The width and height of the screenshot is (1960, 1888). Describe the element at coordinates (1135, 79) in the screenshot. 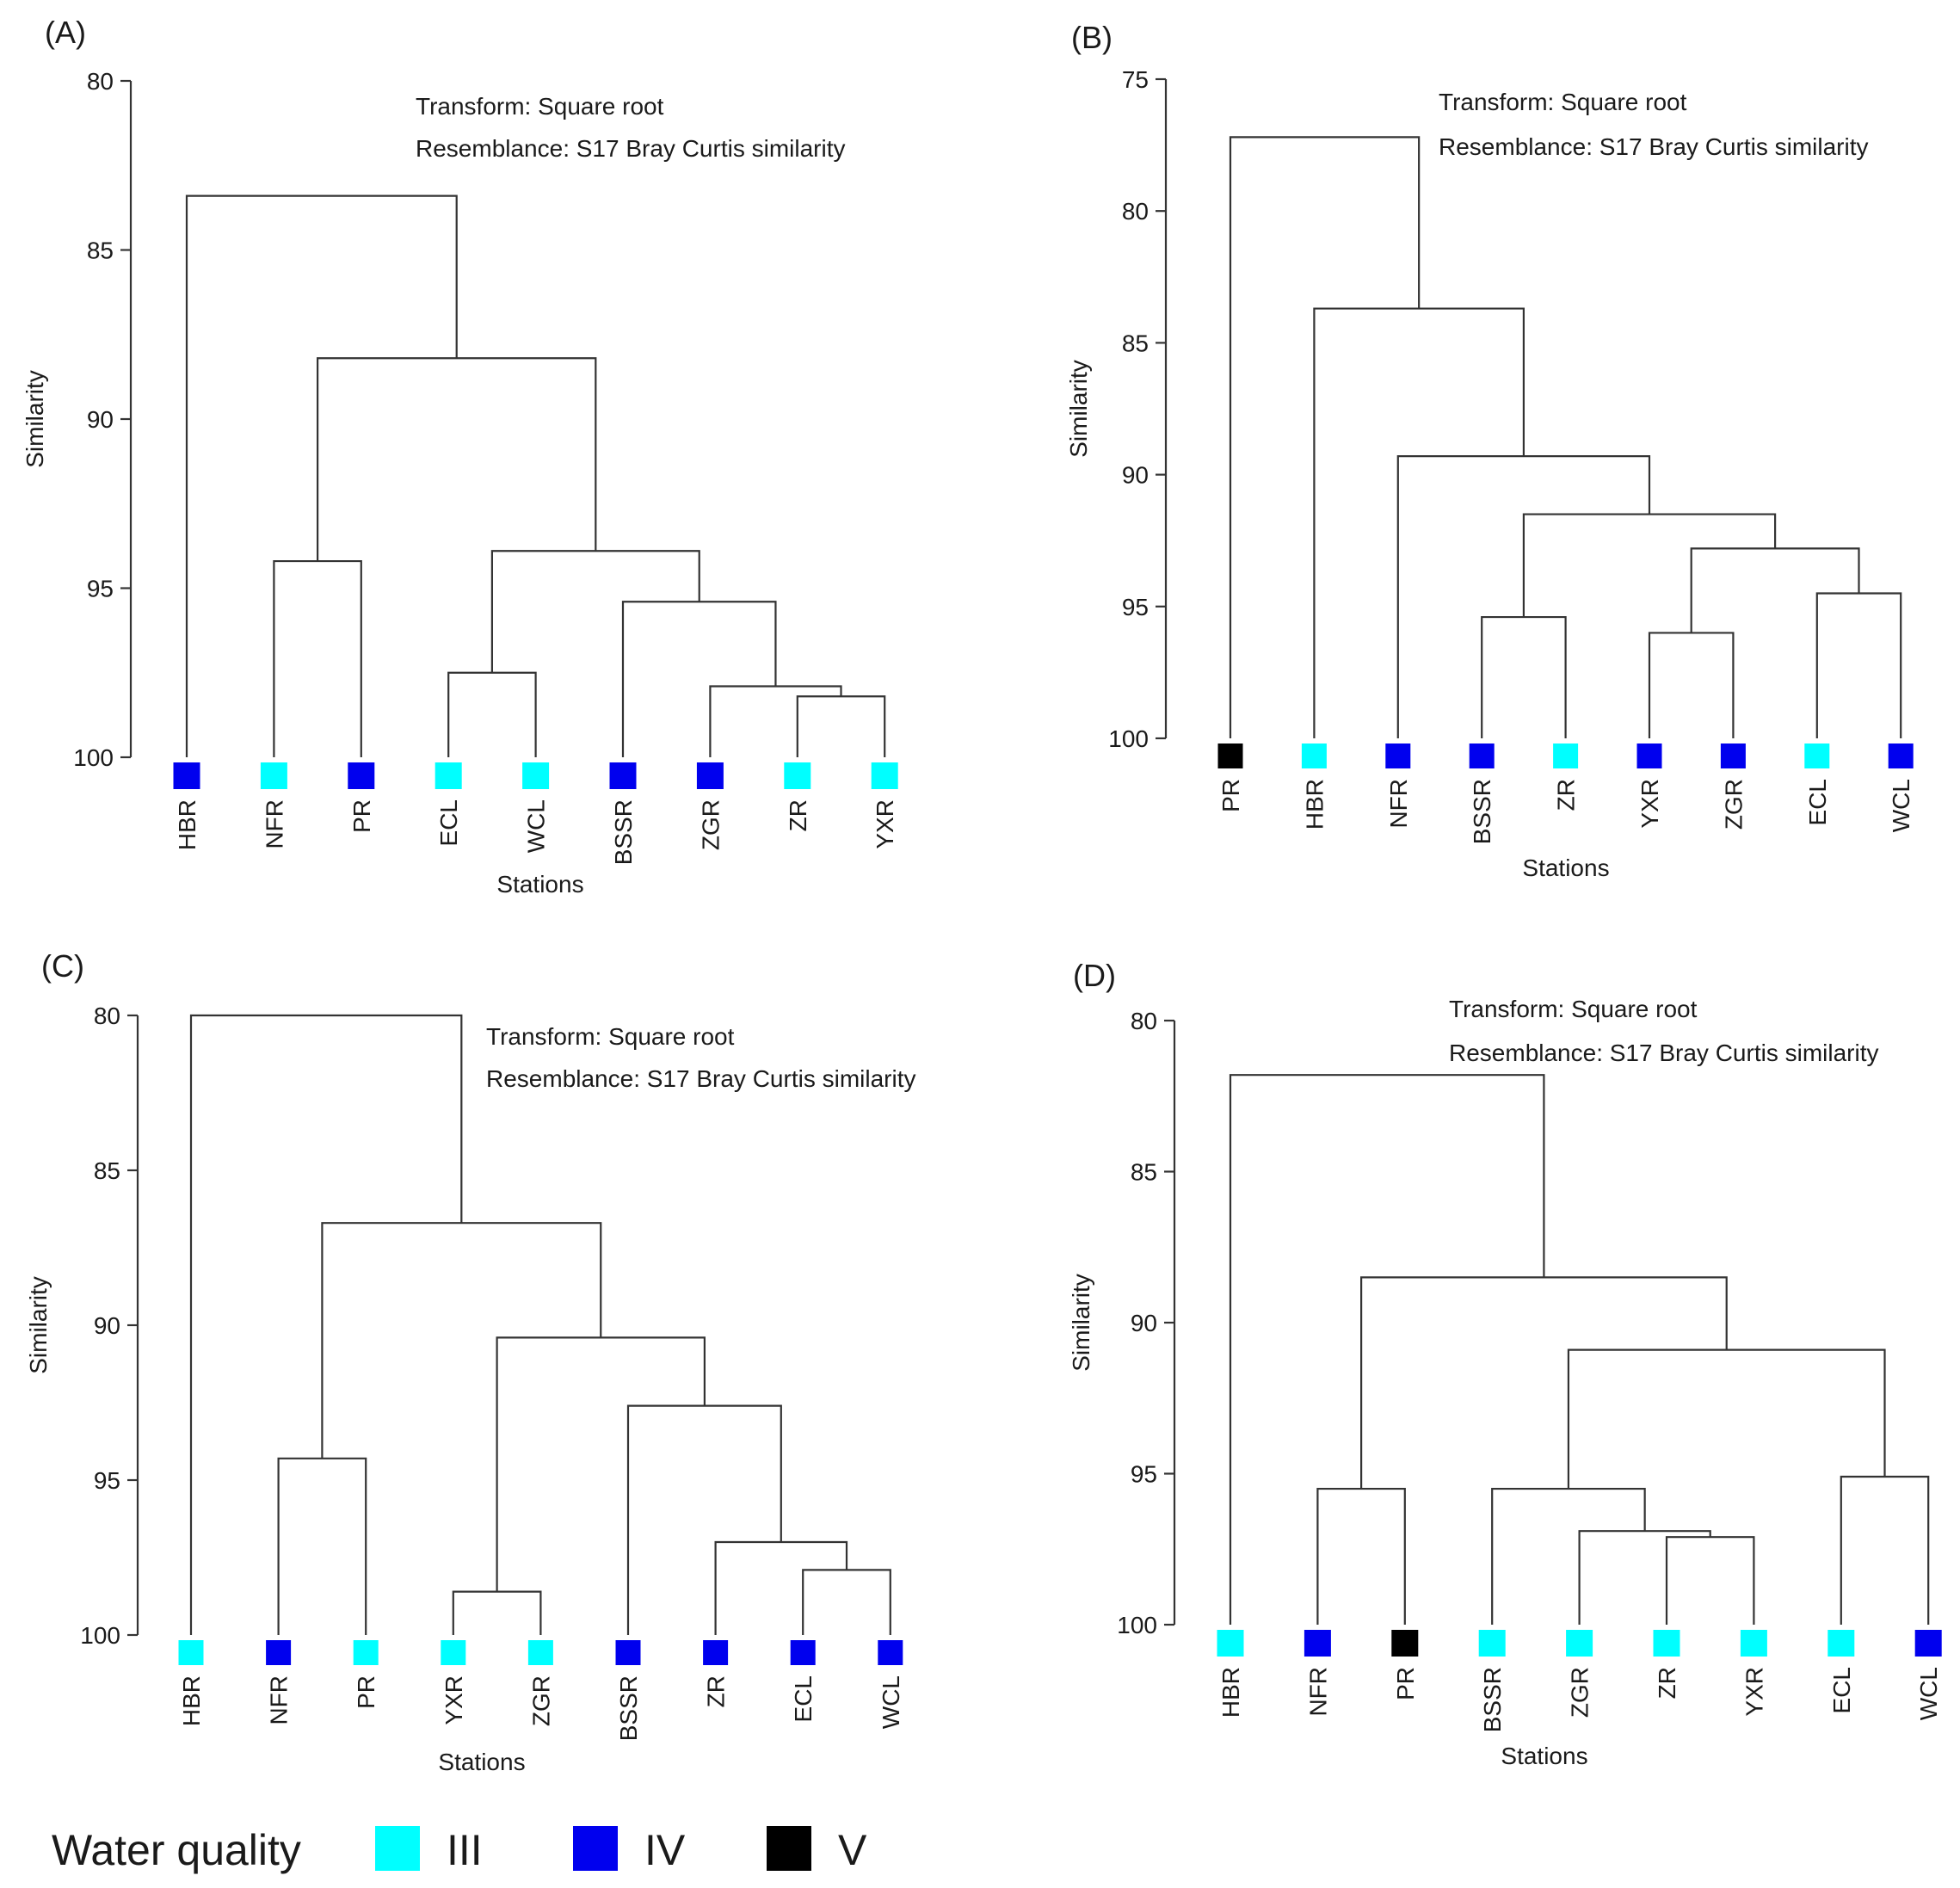

I see `y-tick-label: 75` at that location.